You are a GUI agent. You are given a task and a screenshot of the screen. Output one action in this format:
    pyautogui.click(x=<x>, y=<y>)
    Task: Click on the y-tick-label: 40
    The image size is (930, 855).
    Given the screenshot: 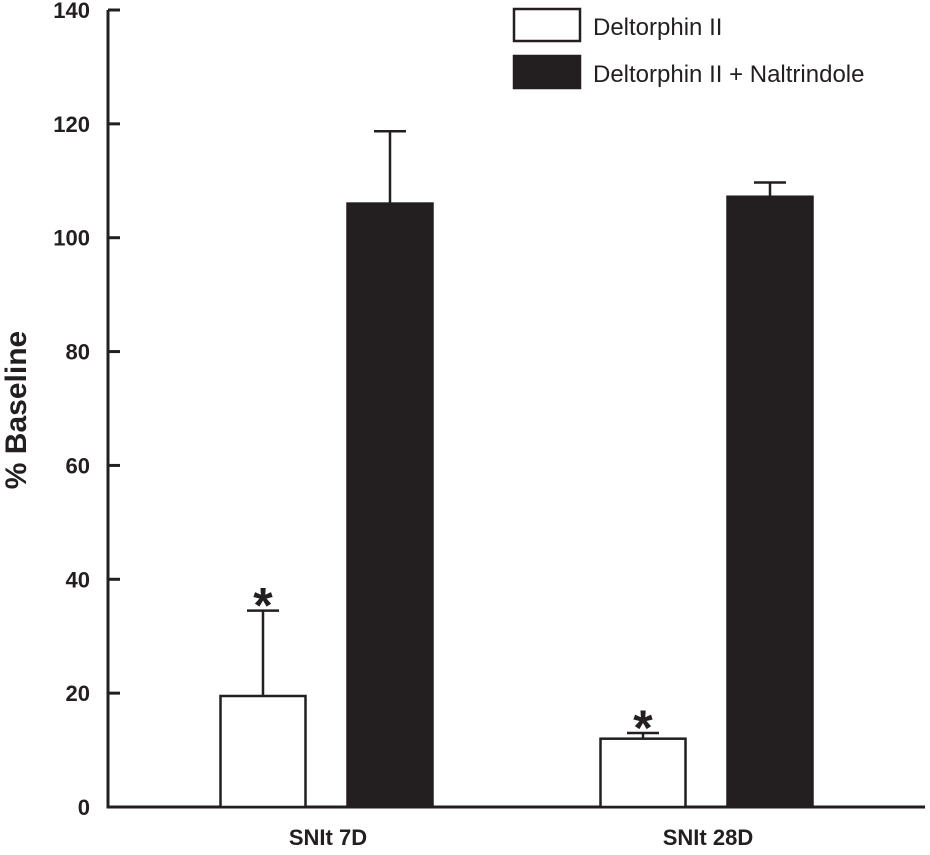 What is the action you would take?
    pyautogui.click(x=78, y=579)
    